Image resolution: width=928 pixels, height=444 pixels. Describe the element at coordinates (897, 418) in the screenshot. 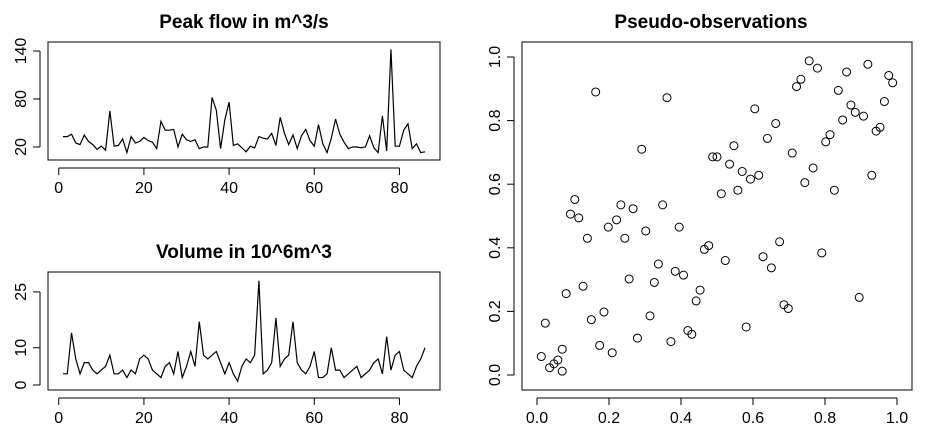

I see `x-tick-label: 1.0` at that location.